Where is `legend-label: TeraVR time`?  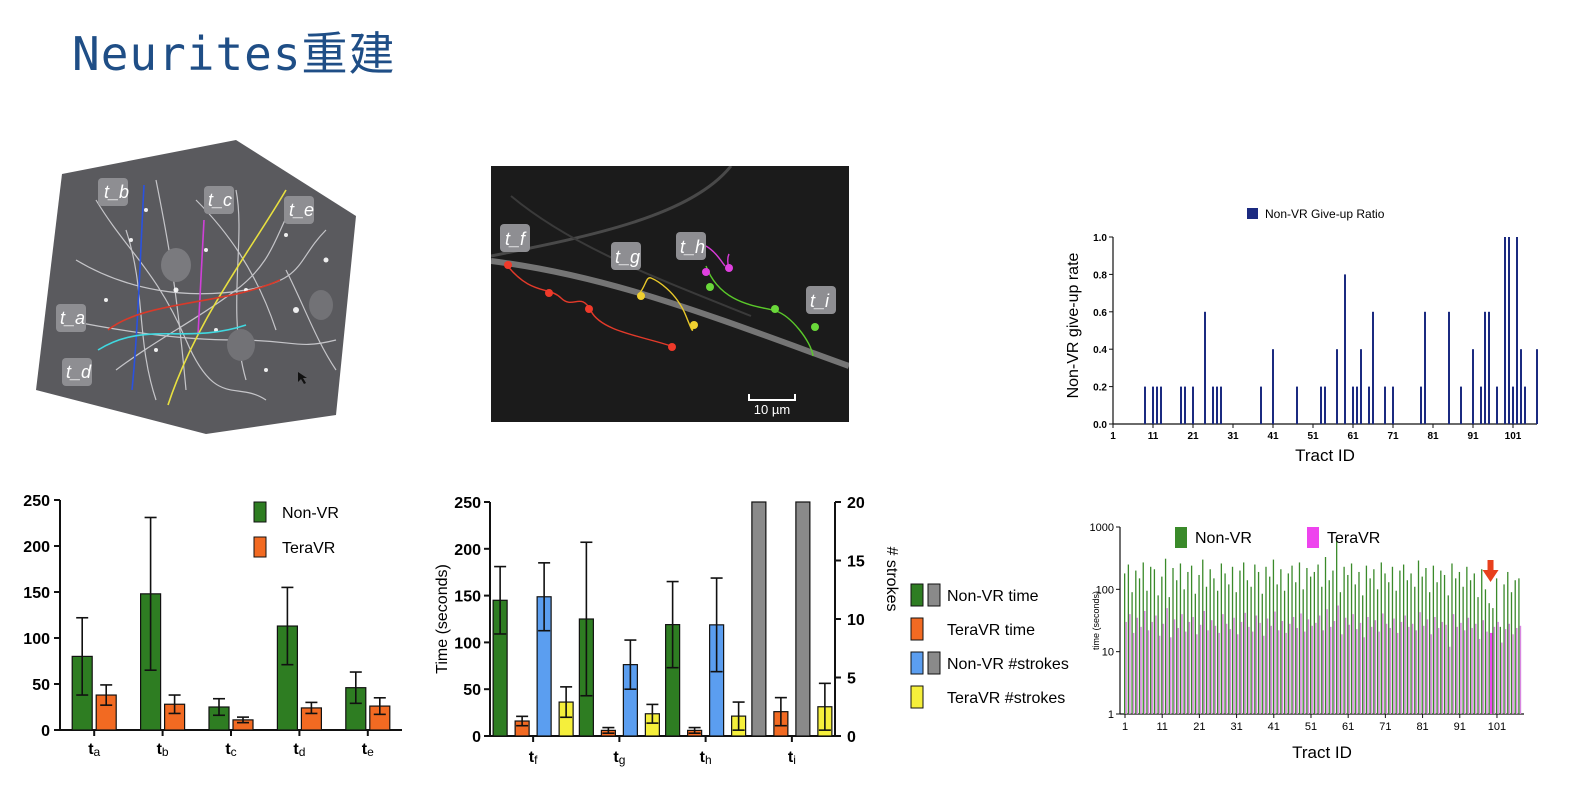
legend-label: TeraVR time is located at coordinates (991, 630).